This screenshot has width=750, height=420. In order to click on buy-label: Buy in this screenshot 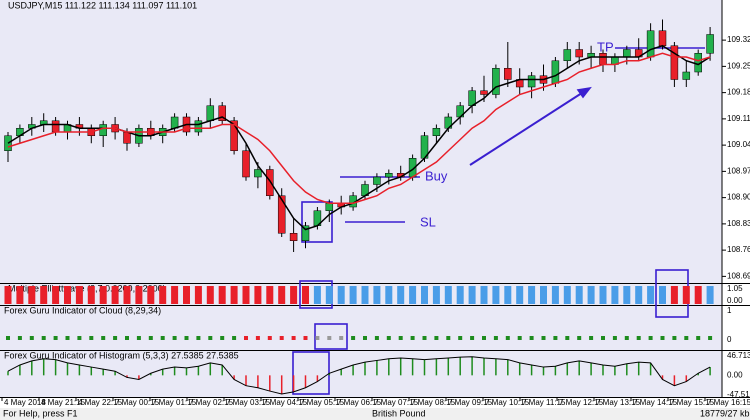, I will do `click(436, 175)`.